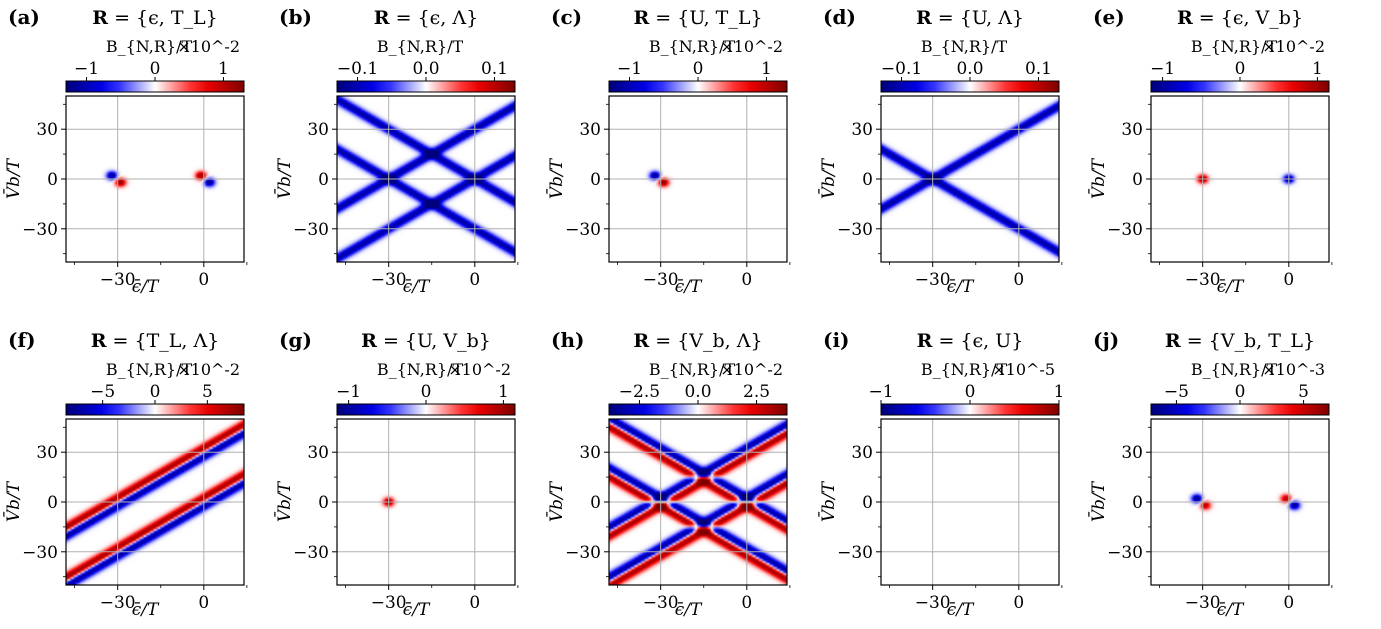 The width and height of the screenshot is (1381, 629). Describe the element at coordinates (1176, 392) in the screenshot. I see `colorbar-tick-label: −5` at that location.